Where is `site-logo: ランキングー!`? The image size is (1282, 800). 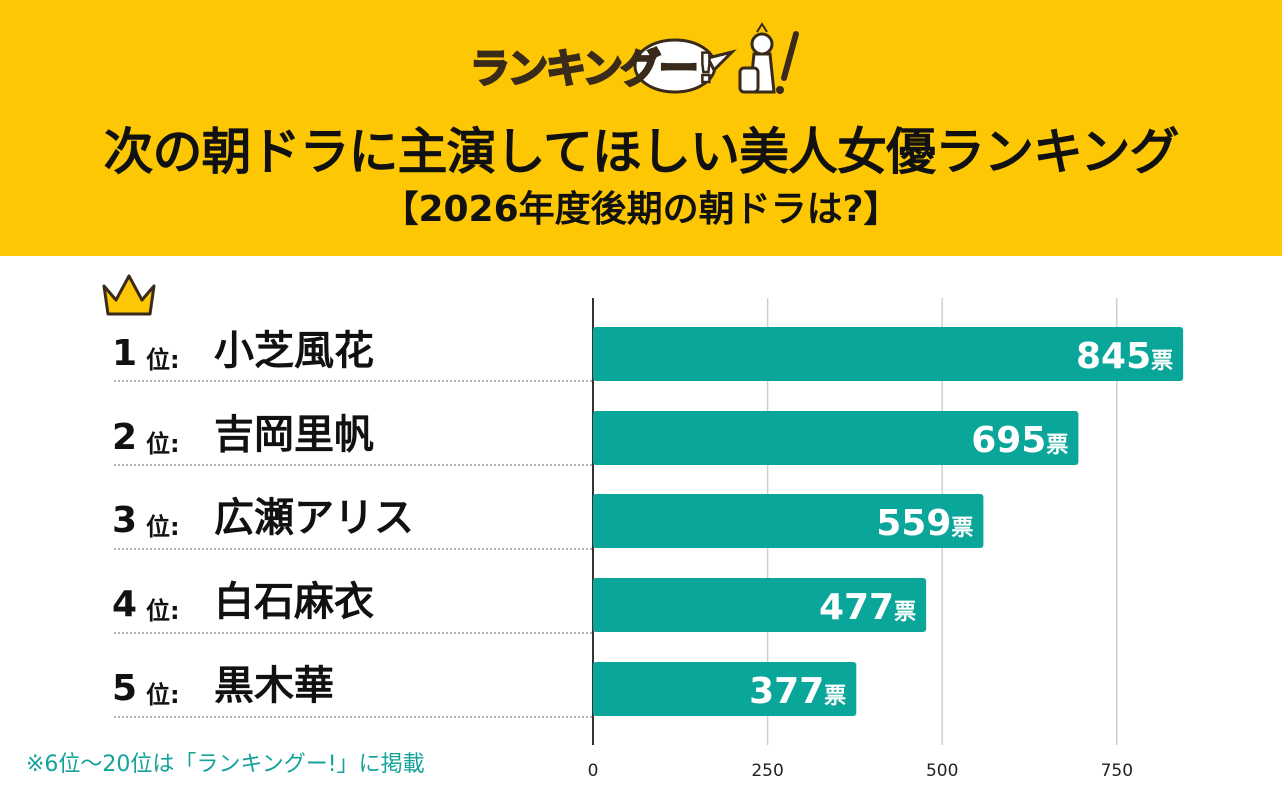
site-logo: ランキングー! is located at coordinates (644, 62).